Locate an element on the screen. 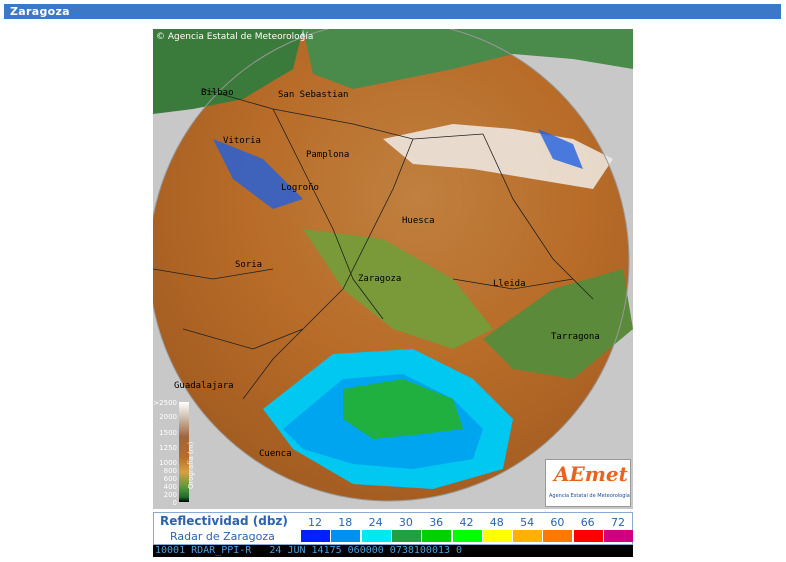 This screenshot has width=786, height=562. ebro-valley is located at coordinates (398, 289).